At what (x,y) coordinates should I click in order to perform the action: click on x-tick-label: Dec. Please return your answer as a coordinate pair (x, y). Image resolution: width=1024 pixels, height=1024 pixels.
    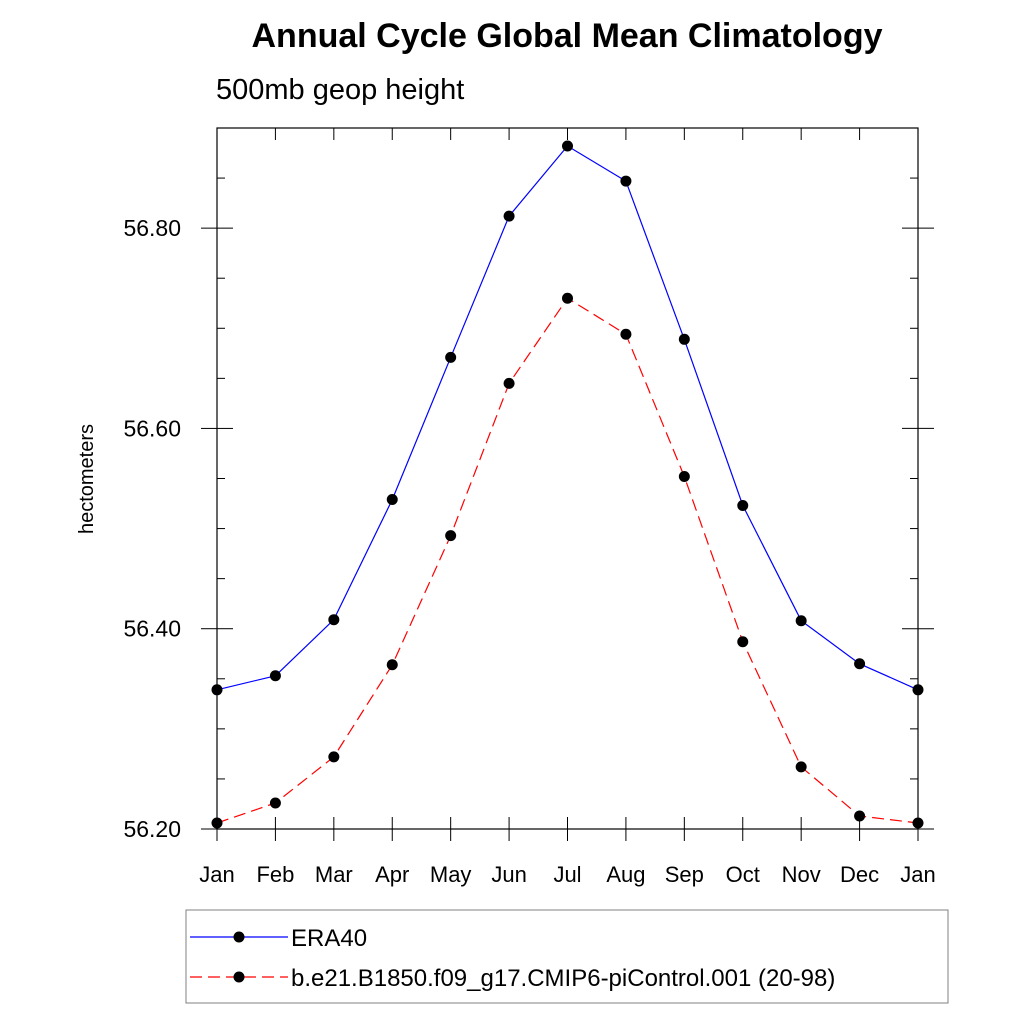
    Looking at the image, I should click on (859, 874).